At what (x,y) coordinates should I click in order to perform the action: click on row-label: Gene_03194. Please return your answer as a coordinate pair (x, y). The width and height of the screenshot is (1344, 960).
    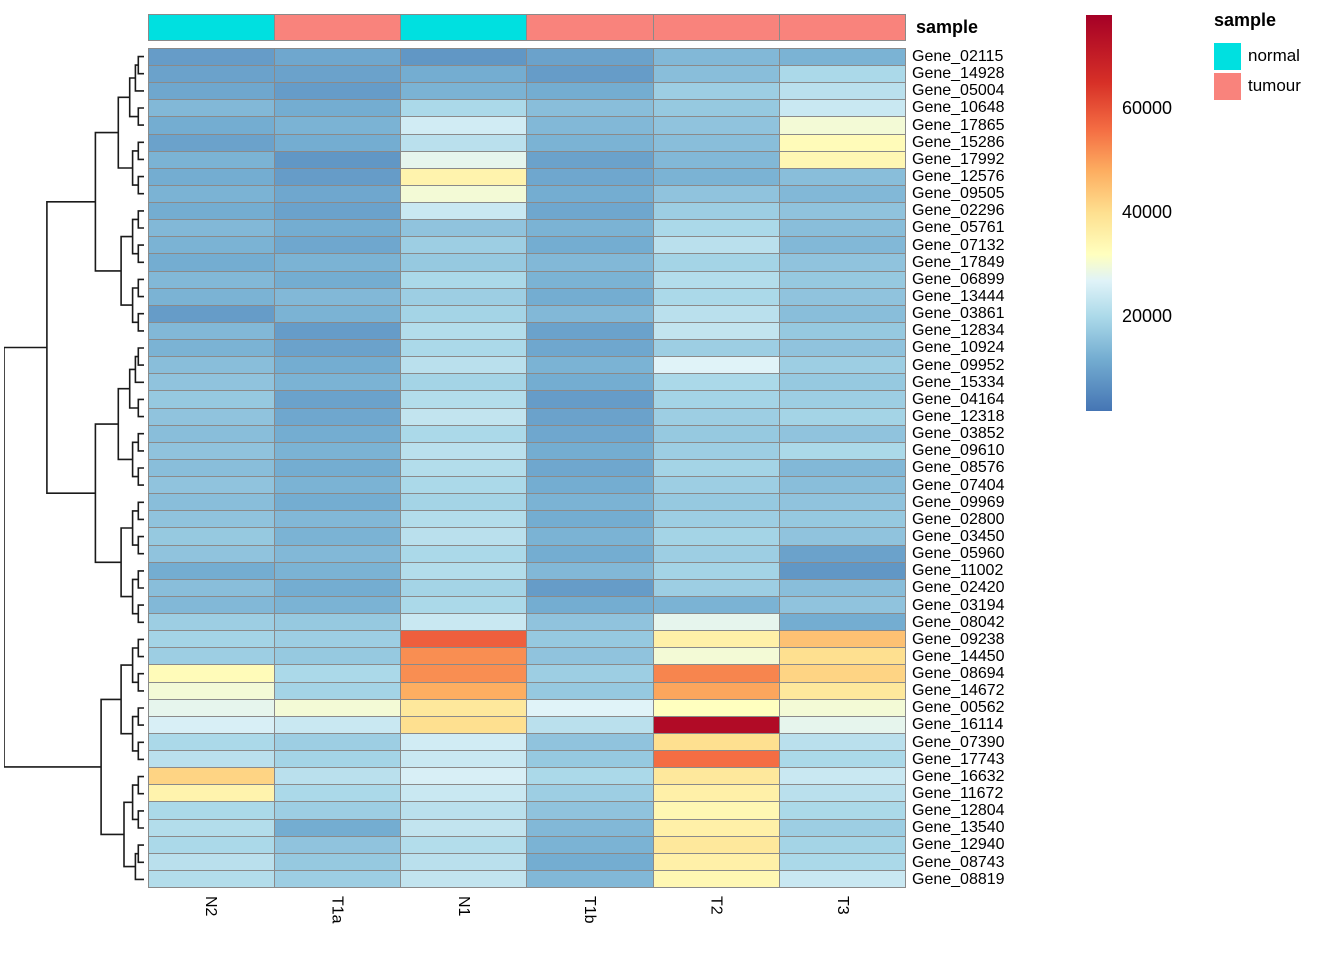
    Looking at the image, I should click on (958, 605).